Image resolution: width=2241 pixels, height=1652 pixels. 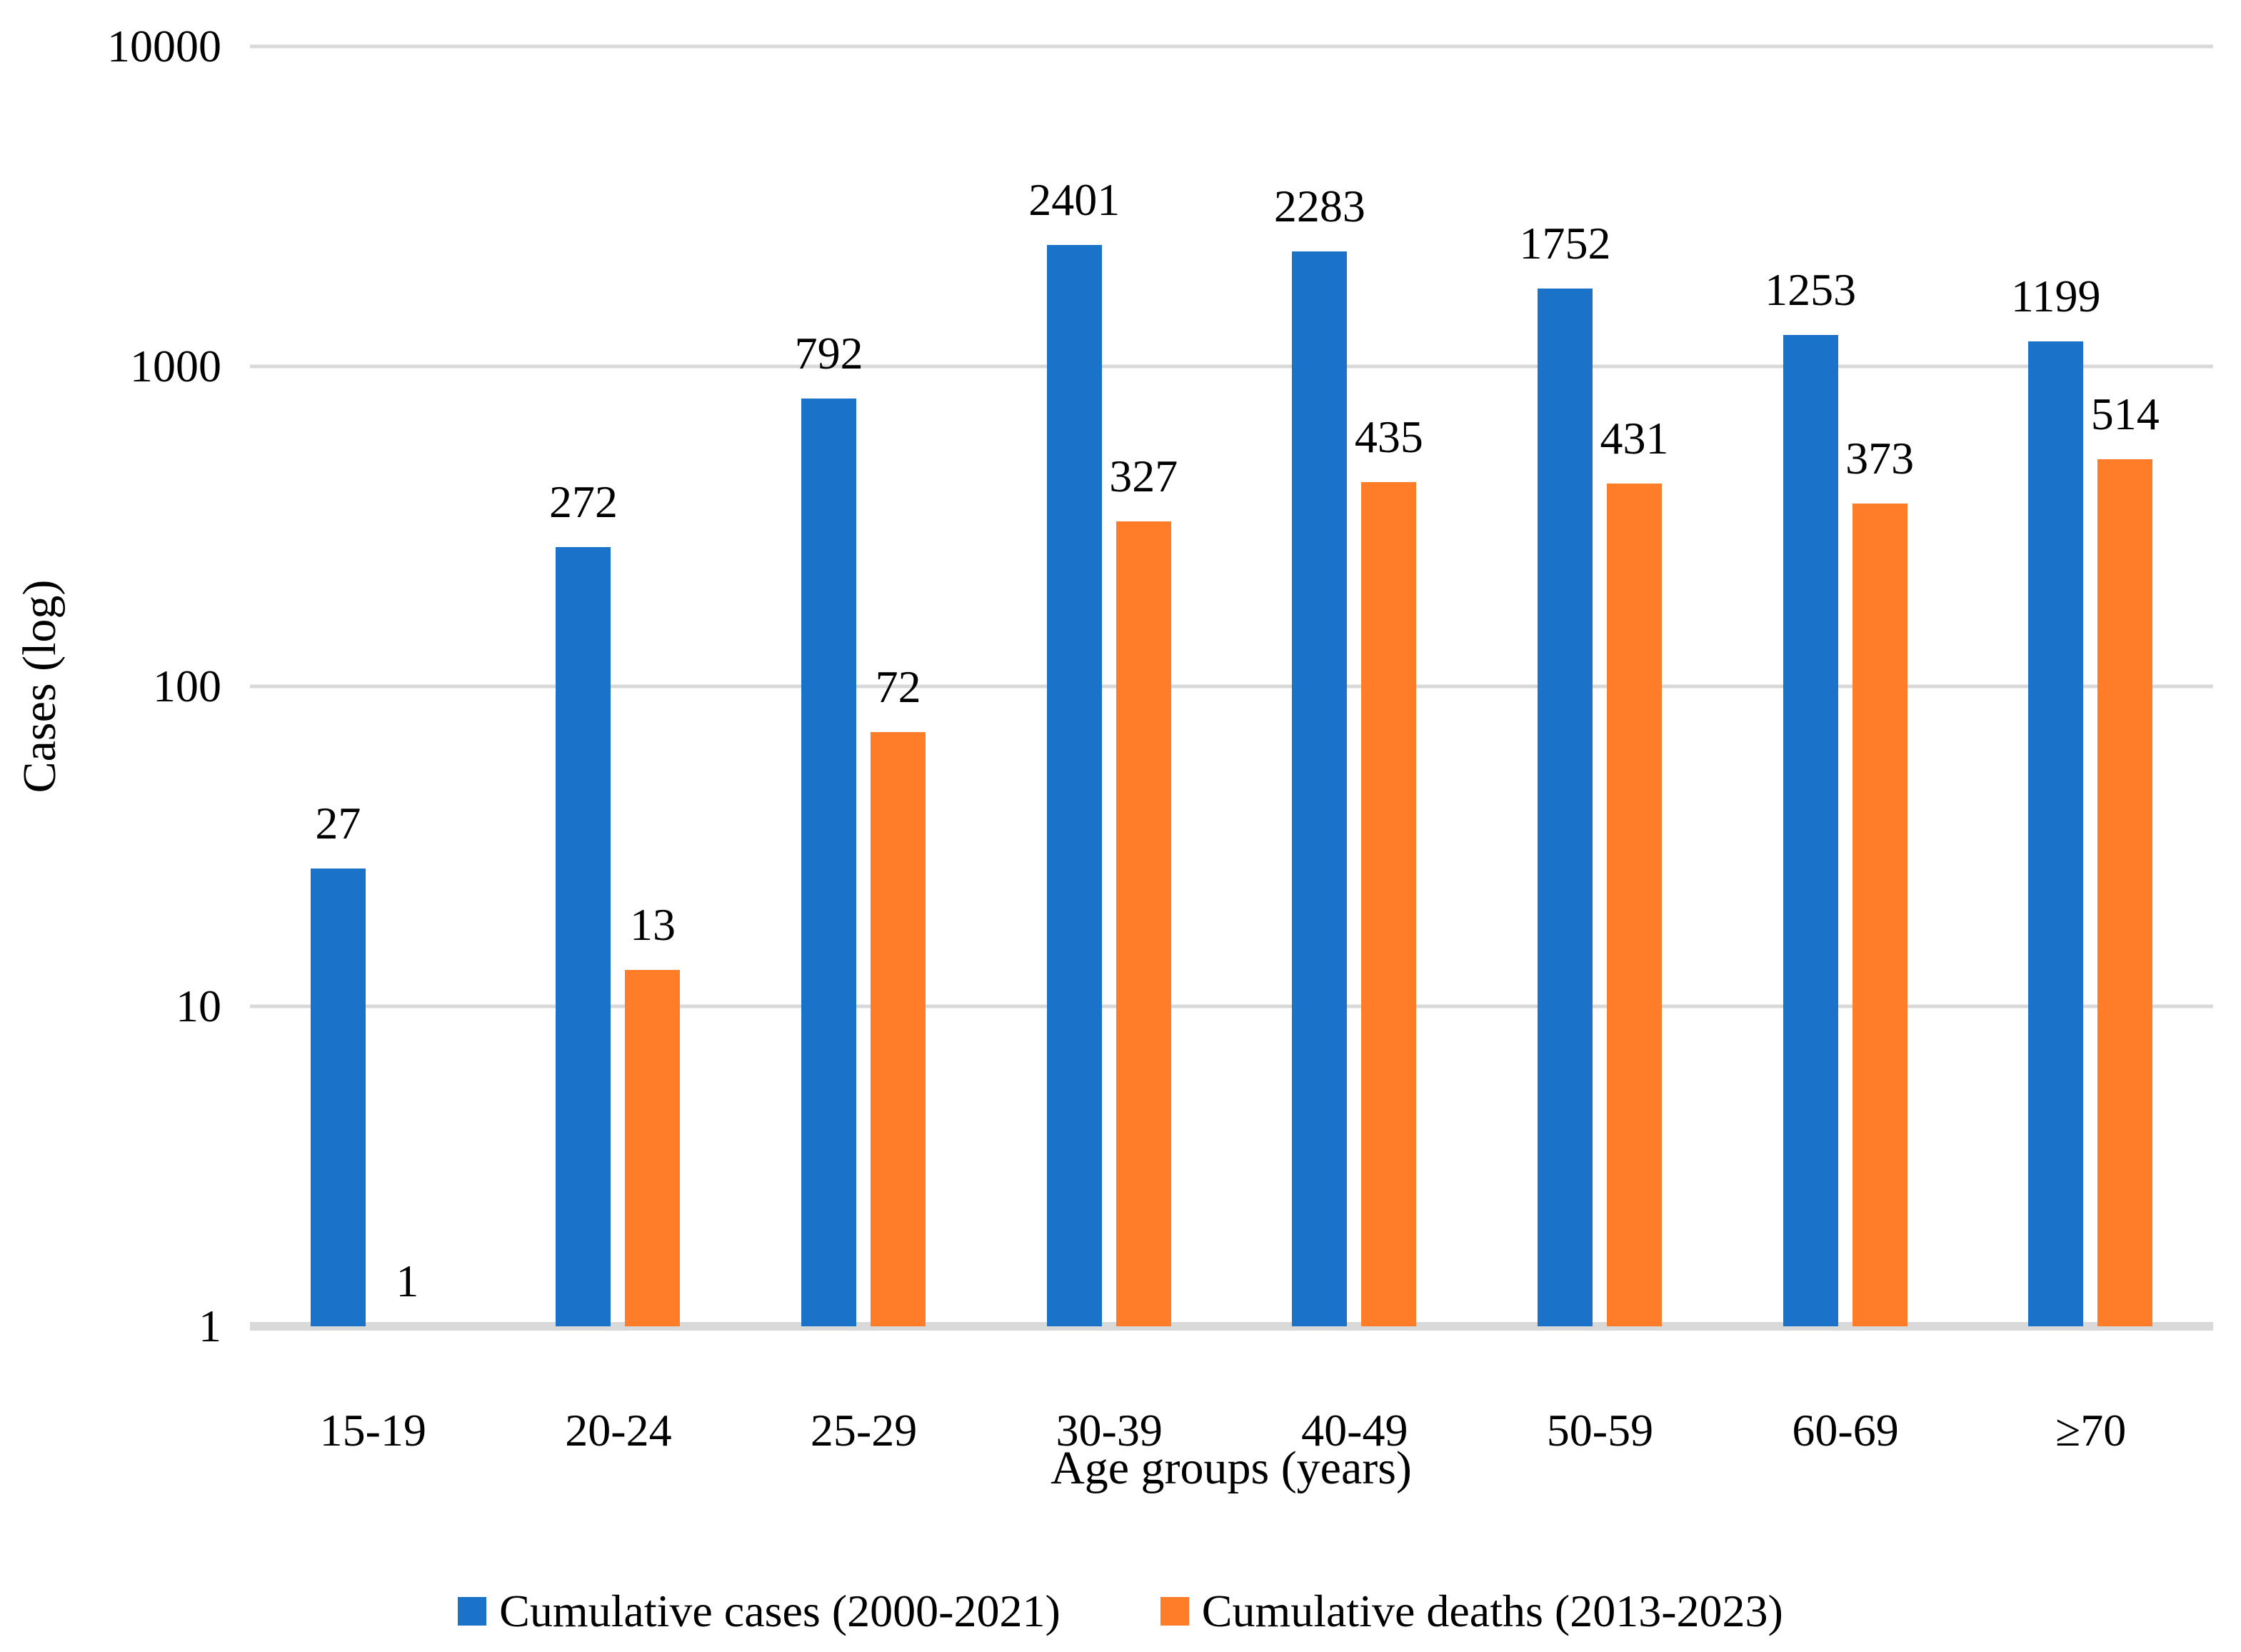 What do you see at coordinates (652, 924) in the screenshot?
I see `deaths-label-20-24: 13` at bounding box center [652, 924].